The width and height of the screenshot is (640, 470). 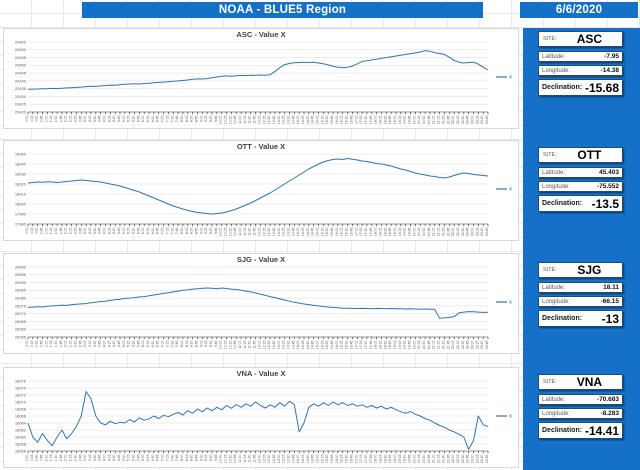 I want to click on svg-text: 22:15, so click(x=458, y=345).